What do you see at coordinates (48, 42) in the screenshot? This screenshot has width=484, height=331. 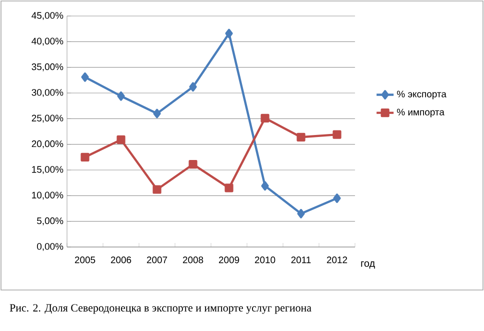 I see `y-tick-label: 40,00%` at bounding box center [48, 42].